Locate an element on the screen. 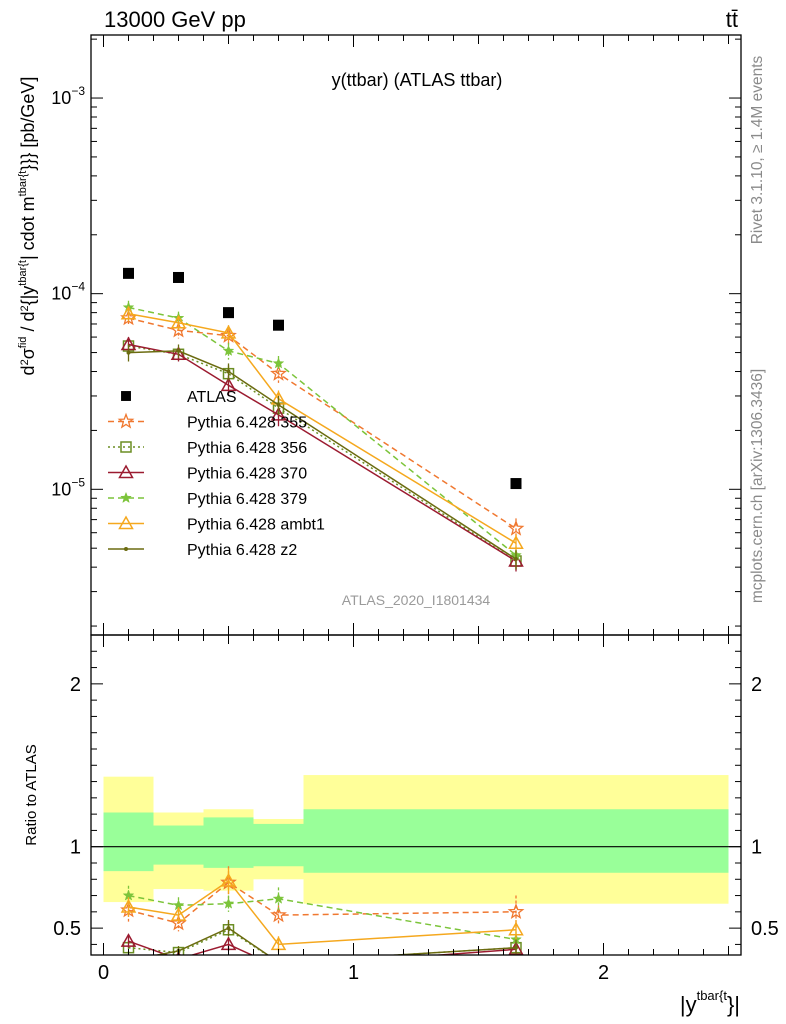  legend-label: Pythia 6.428 ambt1 is located at coordinates (256, 525).